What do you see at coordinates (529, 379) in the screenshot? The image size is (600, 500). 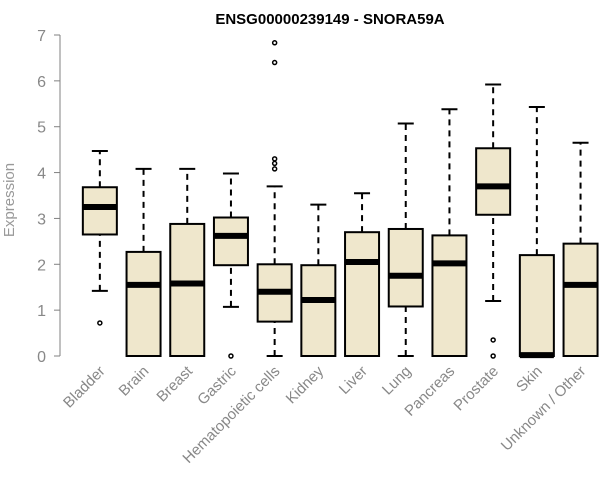 I see `x-tick-label: Skin` at bounding box center [529, 379].